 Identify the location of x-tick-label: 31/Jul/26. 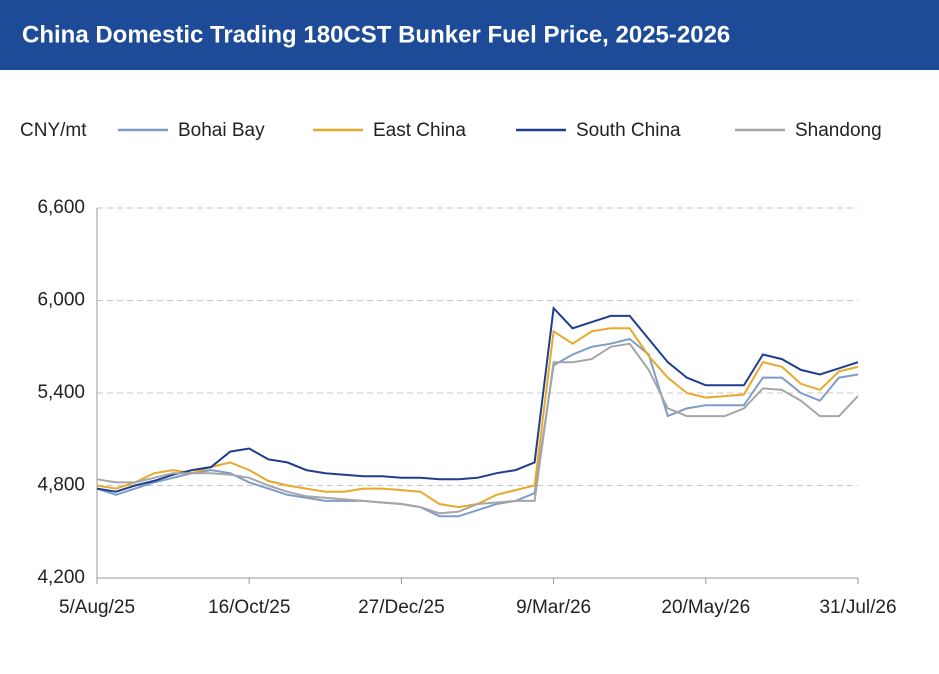
(857, 607).